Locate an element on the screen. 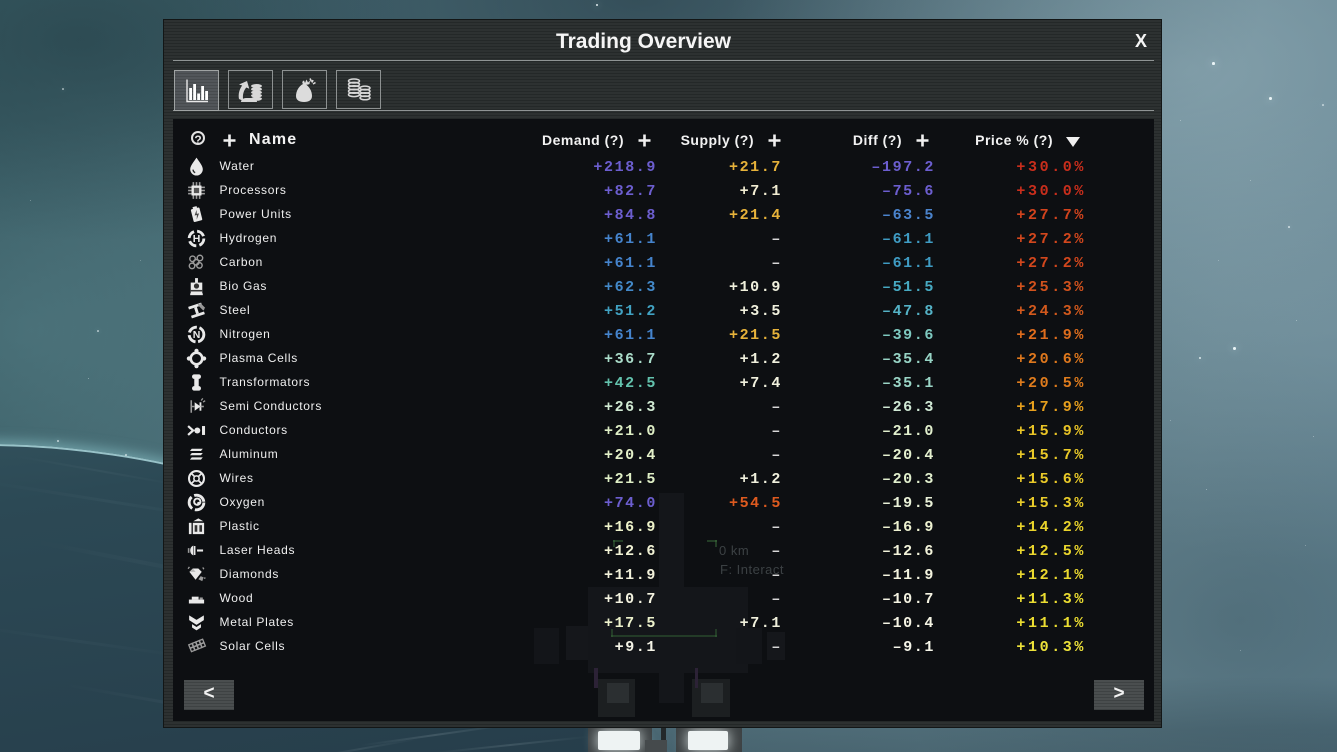 The image size is (1337, 752). svg-text: N is located at coordinates (197, 335).